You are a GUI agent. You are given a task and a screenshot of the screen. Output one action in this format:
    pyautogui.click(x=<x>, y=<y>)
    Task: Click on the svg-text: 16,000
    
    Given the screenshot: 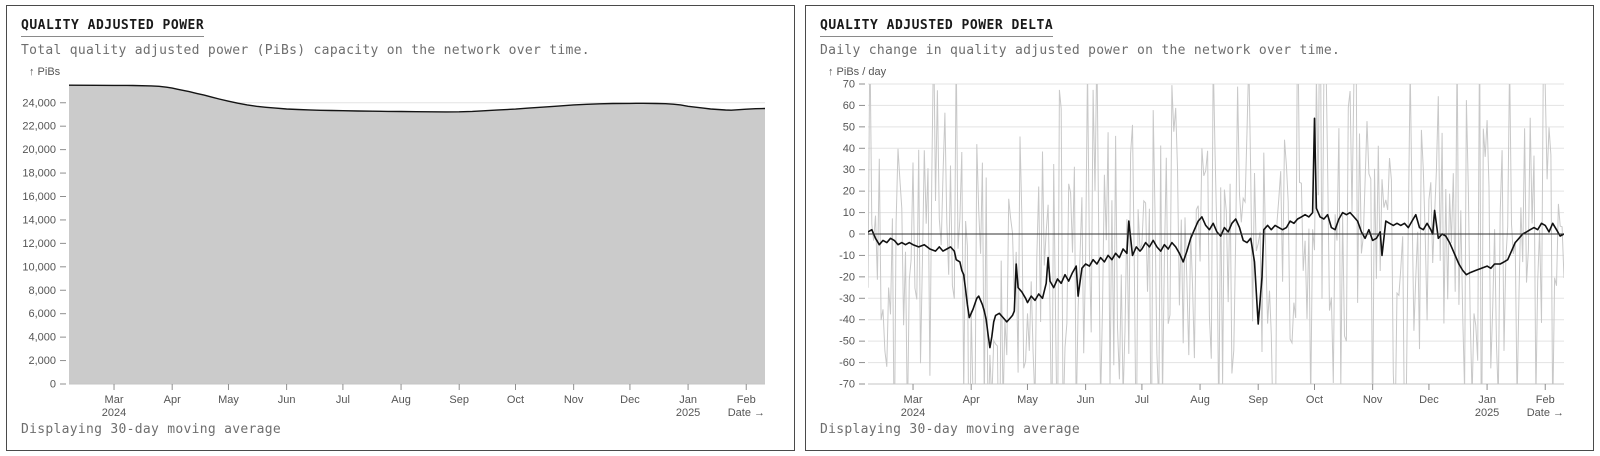 What is the action you would take?
    pyautogui.click(x=39, y=197)
    